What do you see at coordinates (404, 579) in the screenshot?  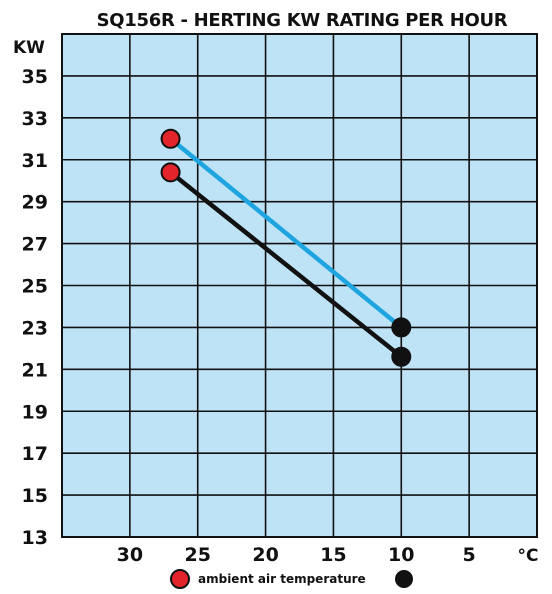 I see `legend-black-marker` at bounding box center [404, 579].